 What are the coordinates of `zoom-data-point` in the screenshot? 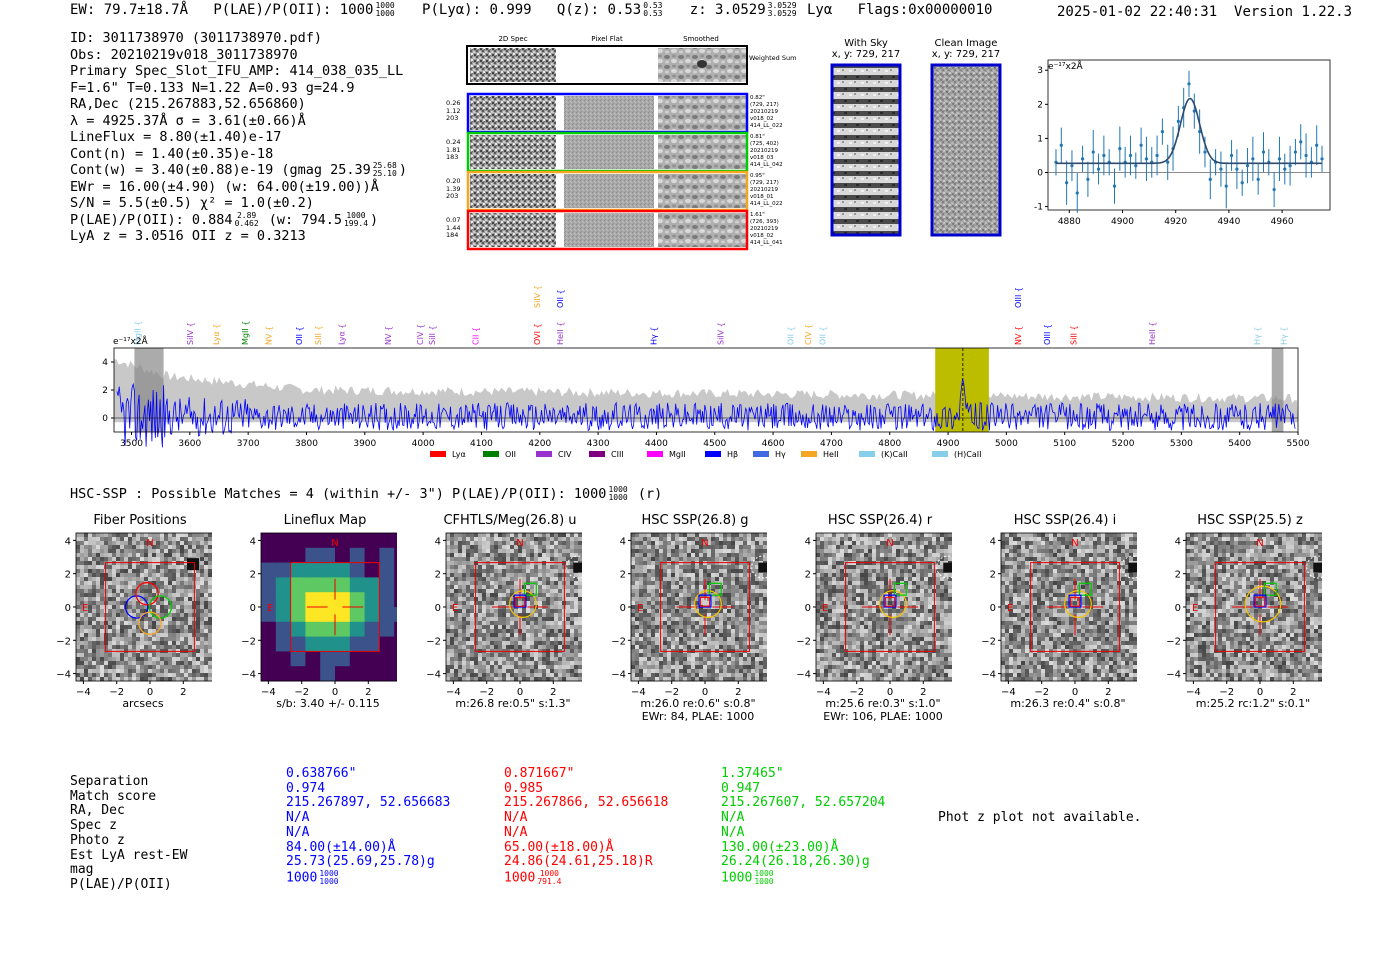 It's located at (1077, 193).